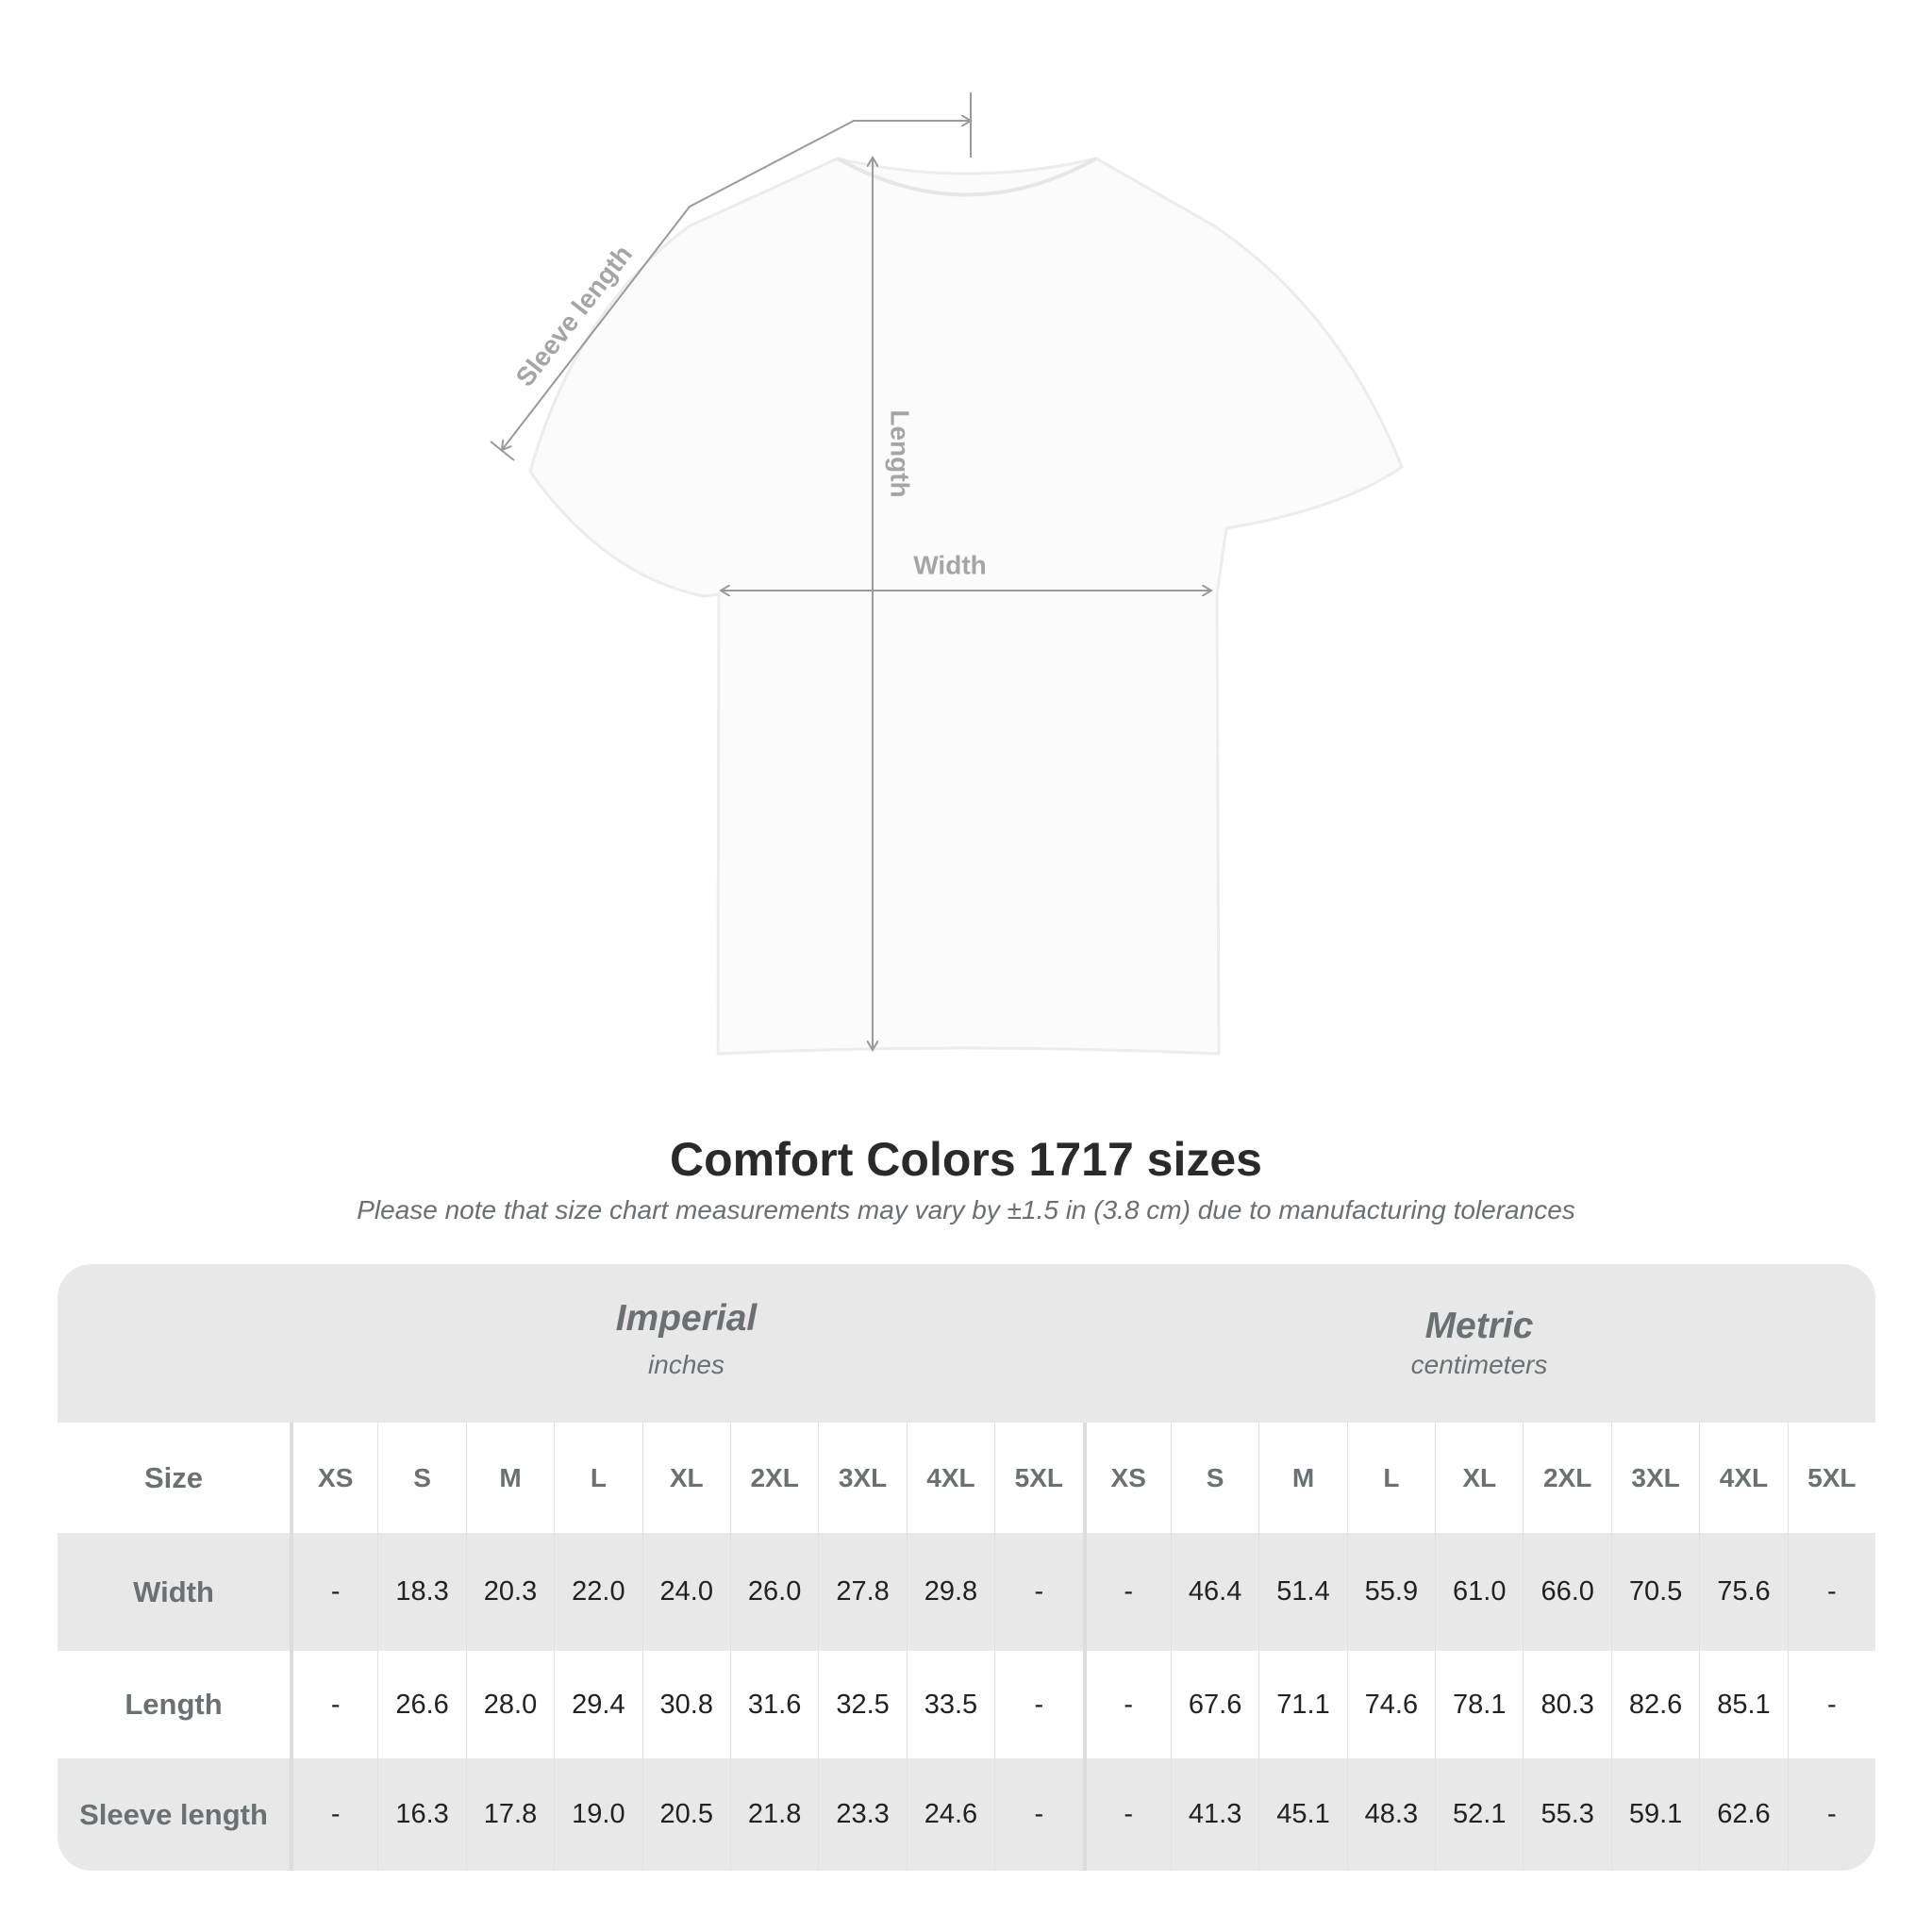 The width and height of the screenshot is (1932, 1932). Describe the element at coordinates (1831, 1478) in the screenshot. I see `metric-size-header: 5XL` at that location.